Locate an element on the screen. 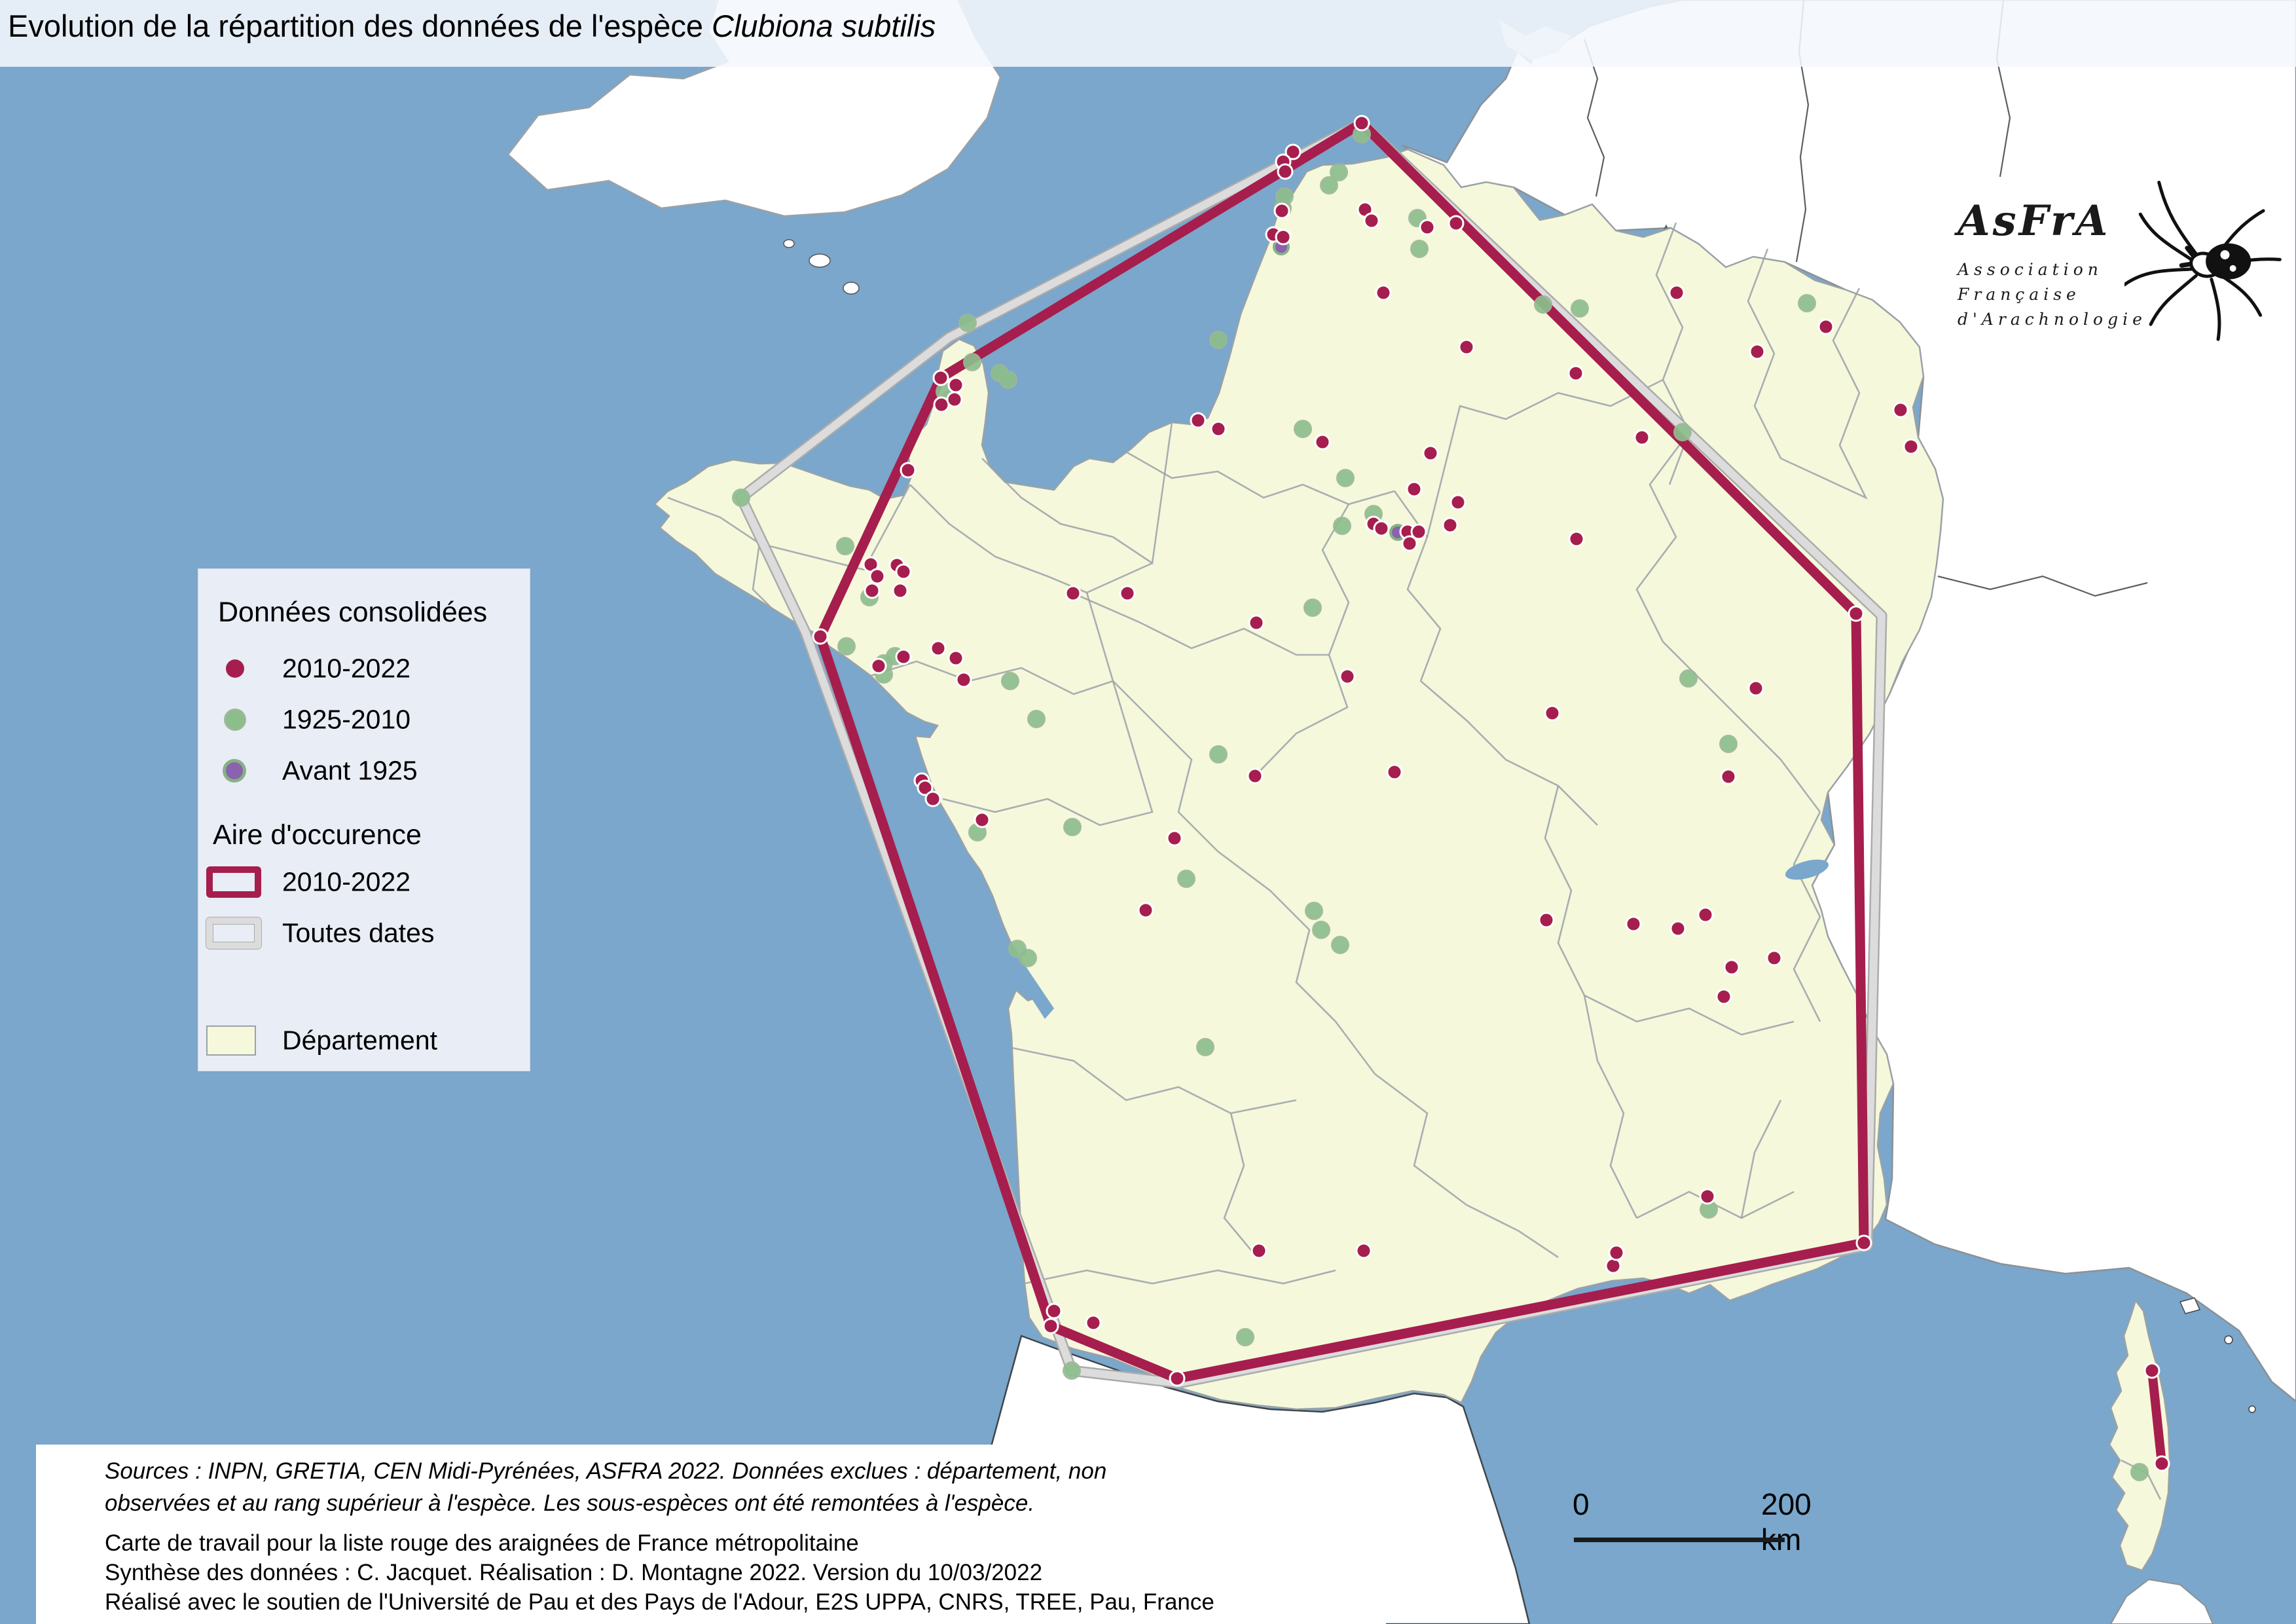 The width and height of the screenshot is (2296, 1624). legend-area-2010-2022: 2010-2022 is located at coordinates (364, 882).